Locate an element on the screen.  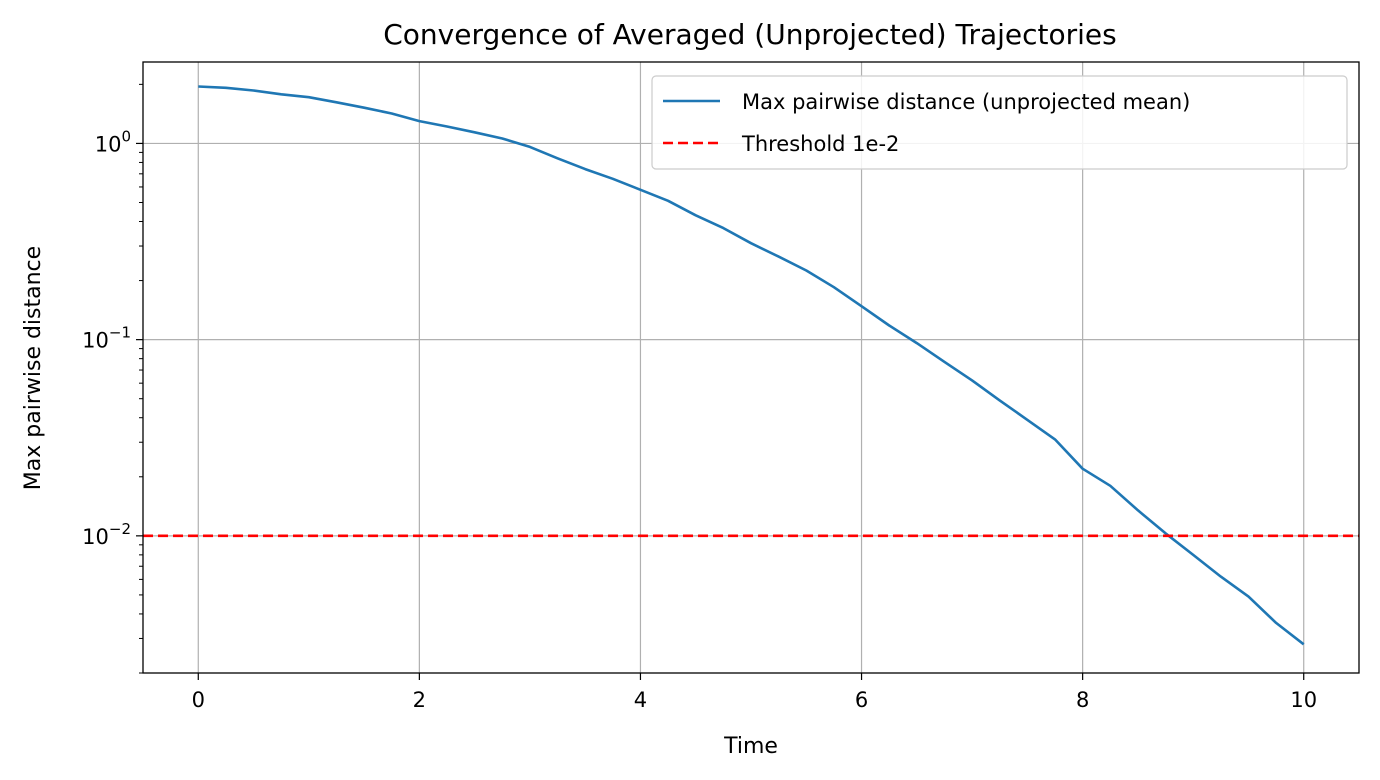
y-tick-label: 10⁰ is located at coordinates (113, 141).